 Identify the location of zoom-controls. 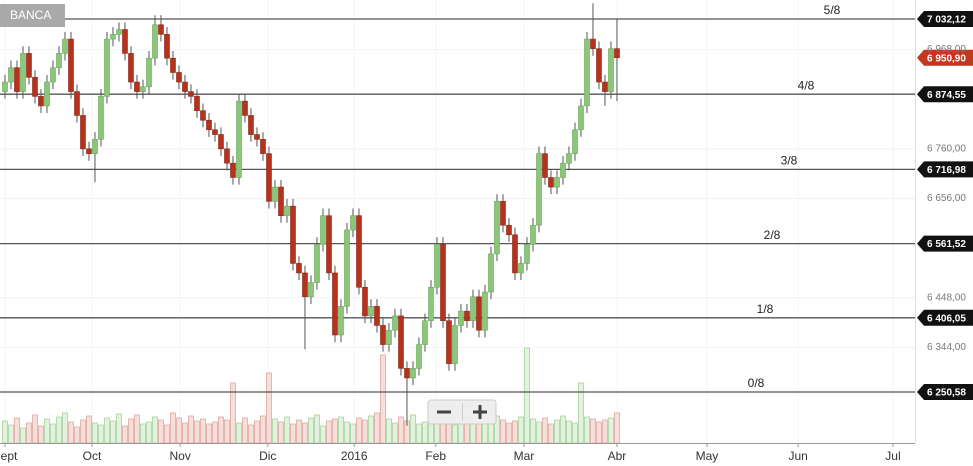
(462, 412).